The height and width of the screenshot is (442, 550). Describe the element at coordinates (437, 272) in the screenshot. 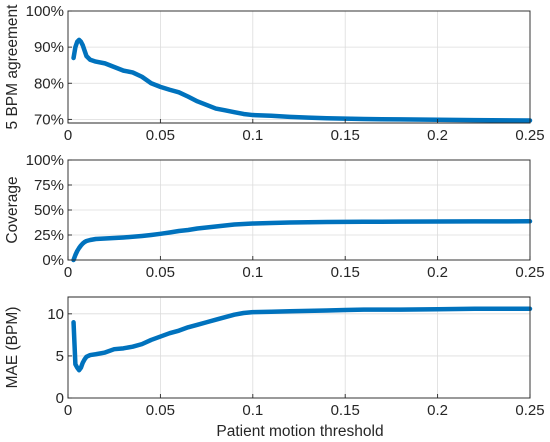

I see `coverage-x-tick-label-4: 0.2` at that location.